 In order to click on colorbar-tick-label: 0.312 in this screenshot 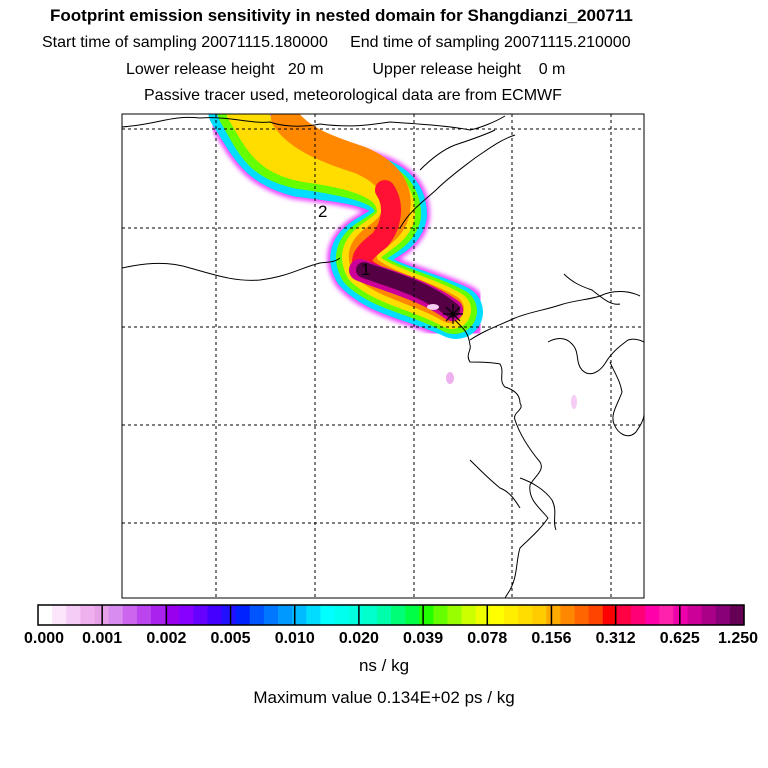, I will do `click(615, 638)`.